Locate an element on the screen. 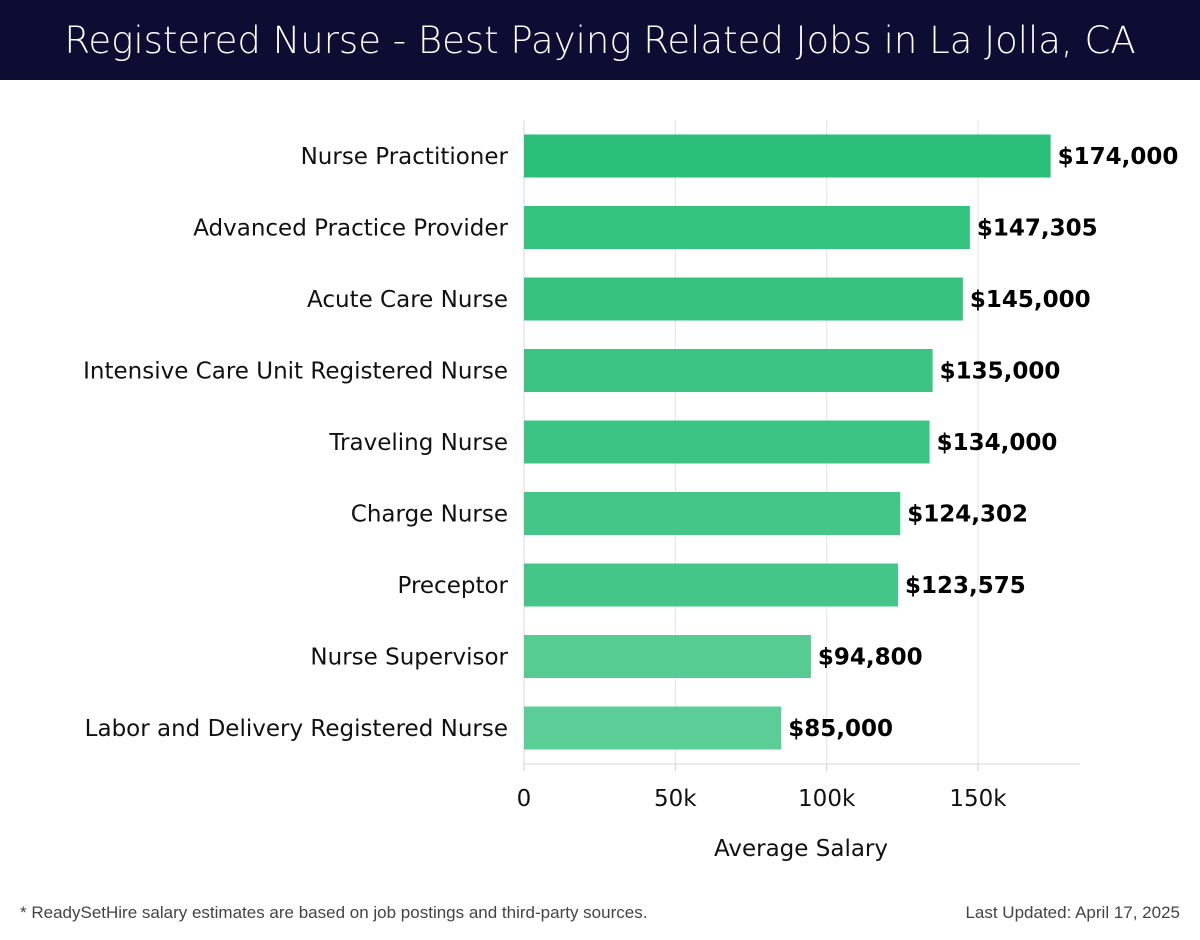 The image size is (1200, 940). value-label: $94,800 is located at coordinates (870, 658).